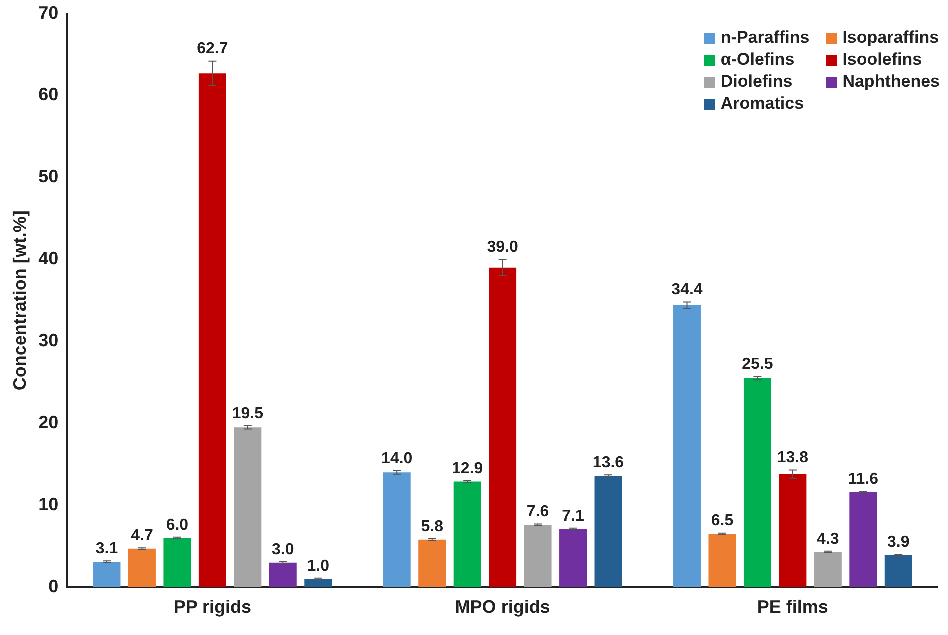 The width and height of the screenshot is (948, 635). I want to click on legend-label: α-Olefins, so click(757, 60).